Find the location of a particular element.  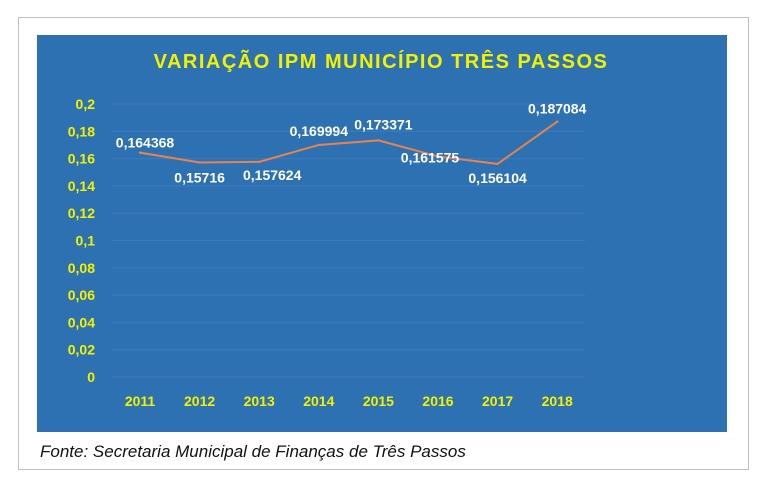

data-label: 0,161575 is located at coordinates (430, 157).